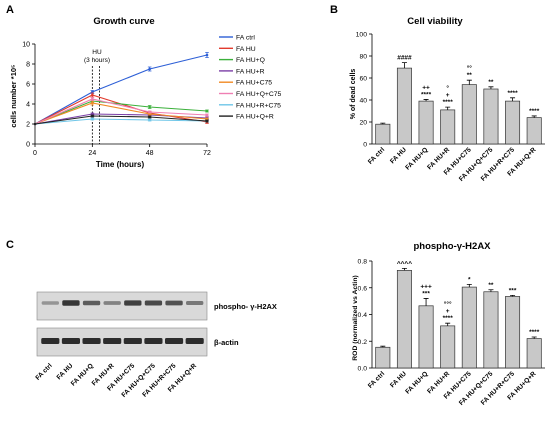 The width and height of the screenshot is (550, 438). I want to click on growth-legend-label: FA HU+Q, so click(250, 60).